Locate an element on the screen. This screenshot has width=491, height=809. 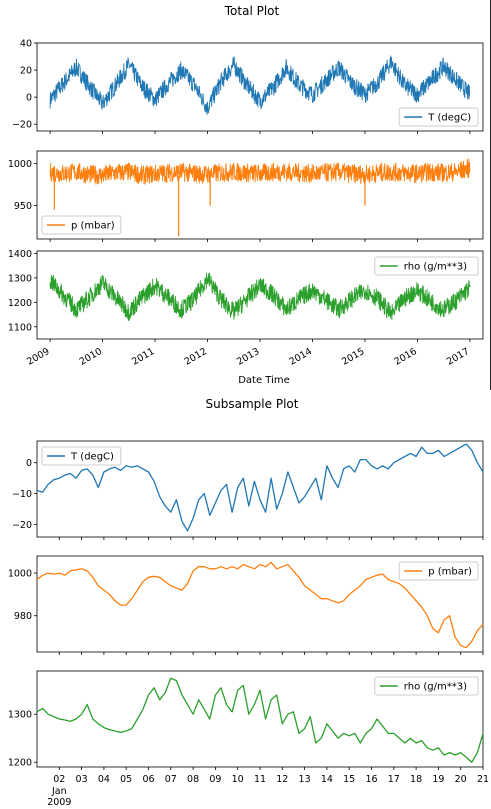
subsample-xtick-label: 08 is located at coordinates (193, 779).